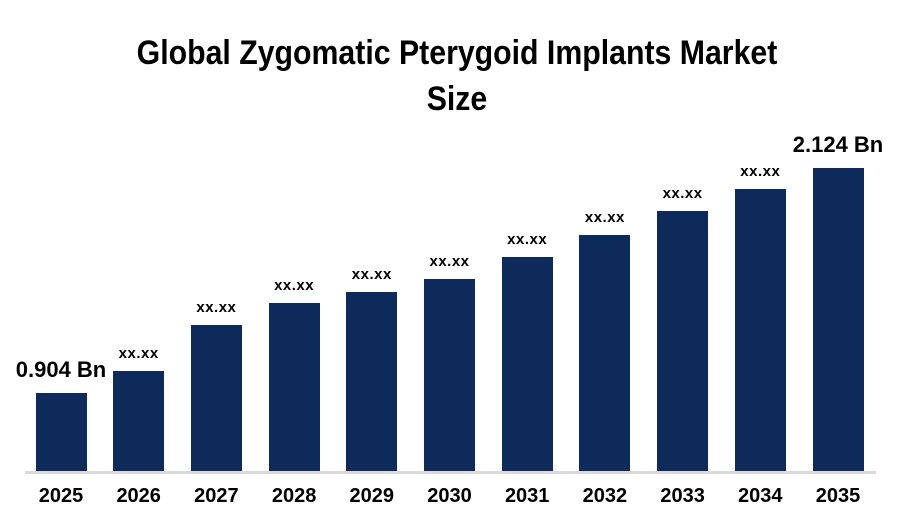 The height and width of the screenshot is (525, 900). Describe the element at coordinates (294, 285) in the screenshot. I see `value-label-2028: xx.xx` at that location.